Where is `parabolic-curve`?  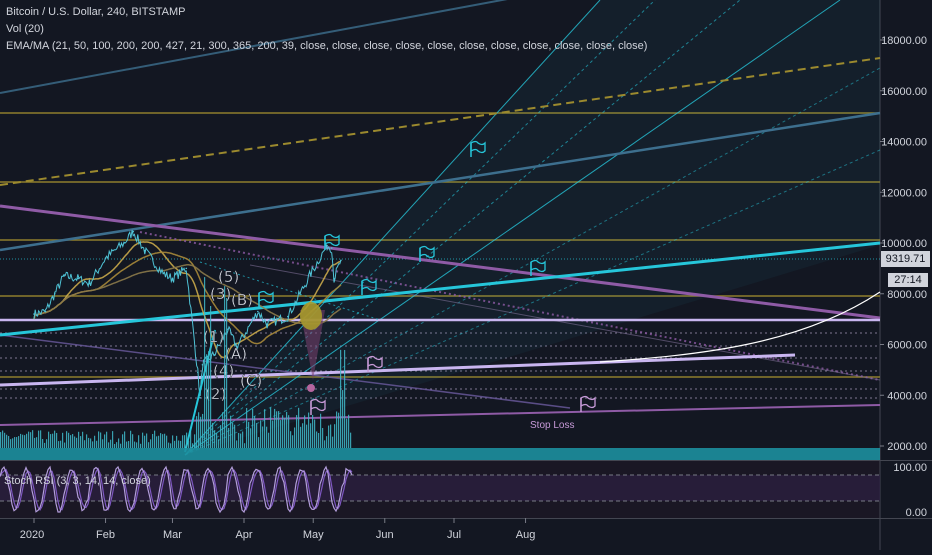
parabolic-curve is located at coordinates (740, 327).